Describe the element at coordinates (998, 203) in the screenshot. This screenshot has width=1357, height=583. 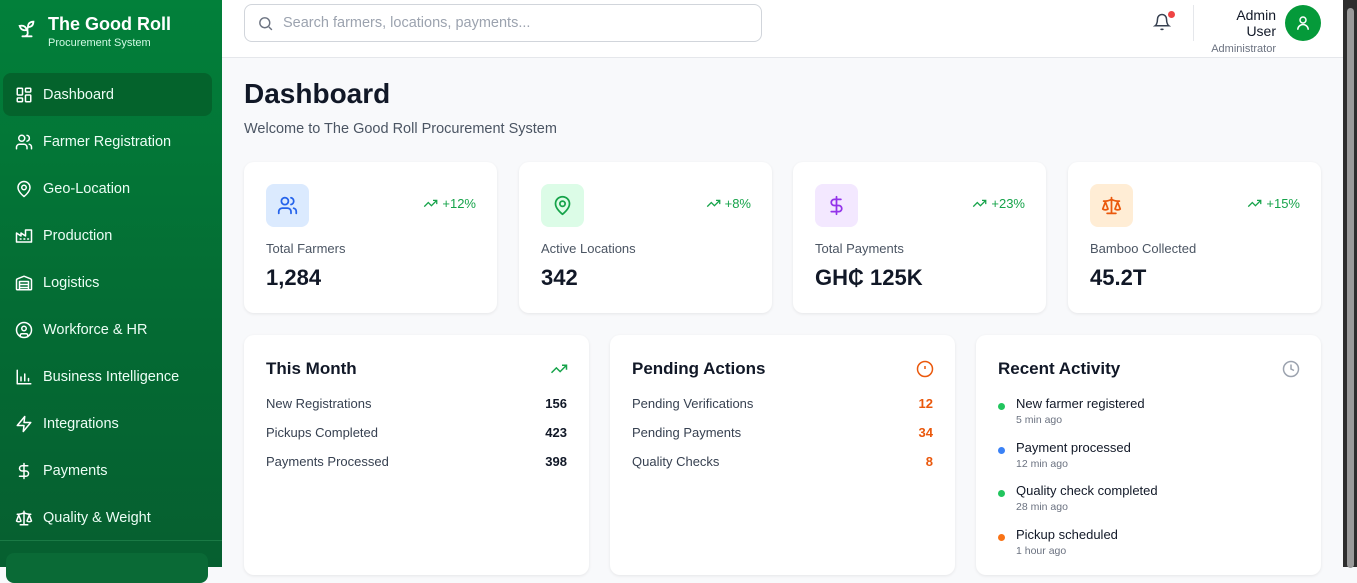
I see `stat-trend: +23%` at that location.